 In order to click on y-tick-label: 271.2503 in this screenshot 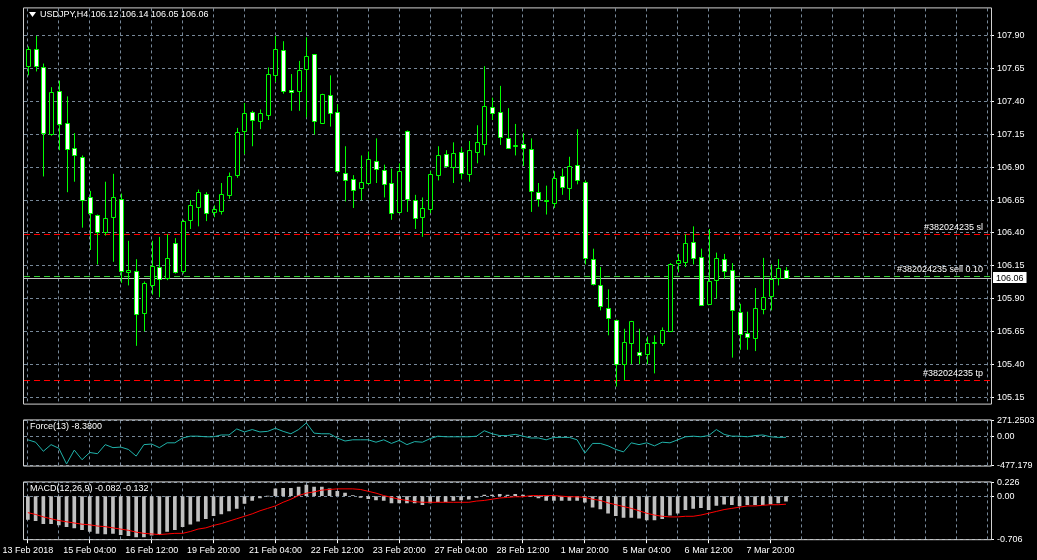, I will do `click(1016, 419)`.